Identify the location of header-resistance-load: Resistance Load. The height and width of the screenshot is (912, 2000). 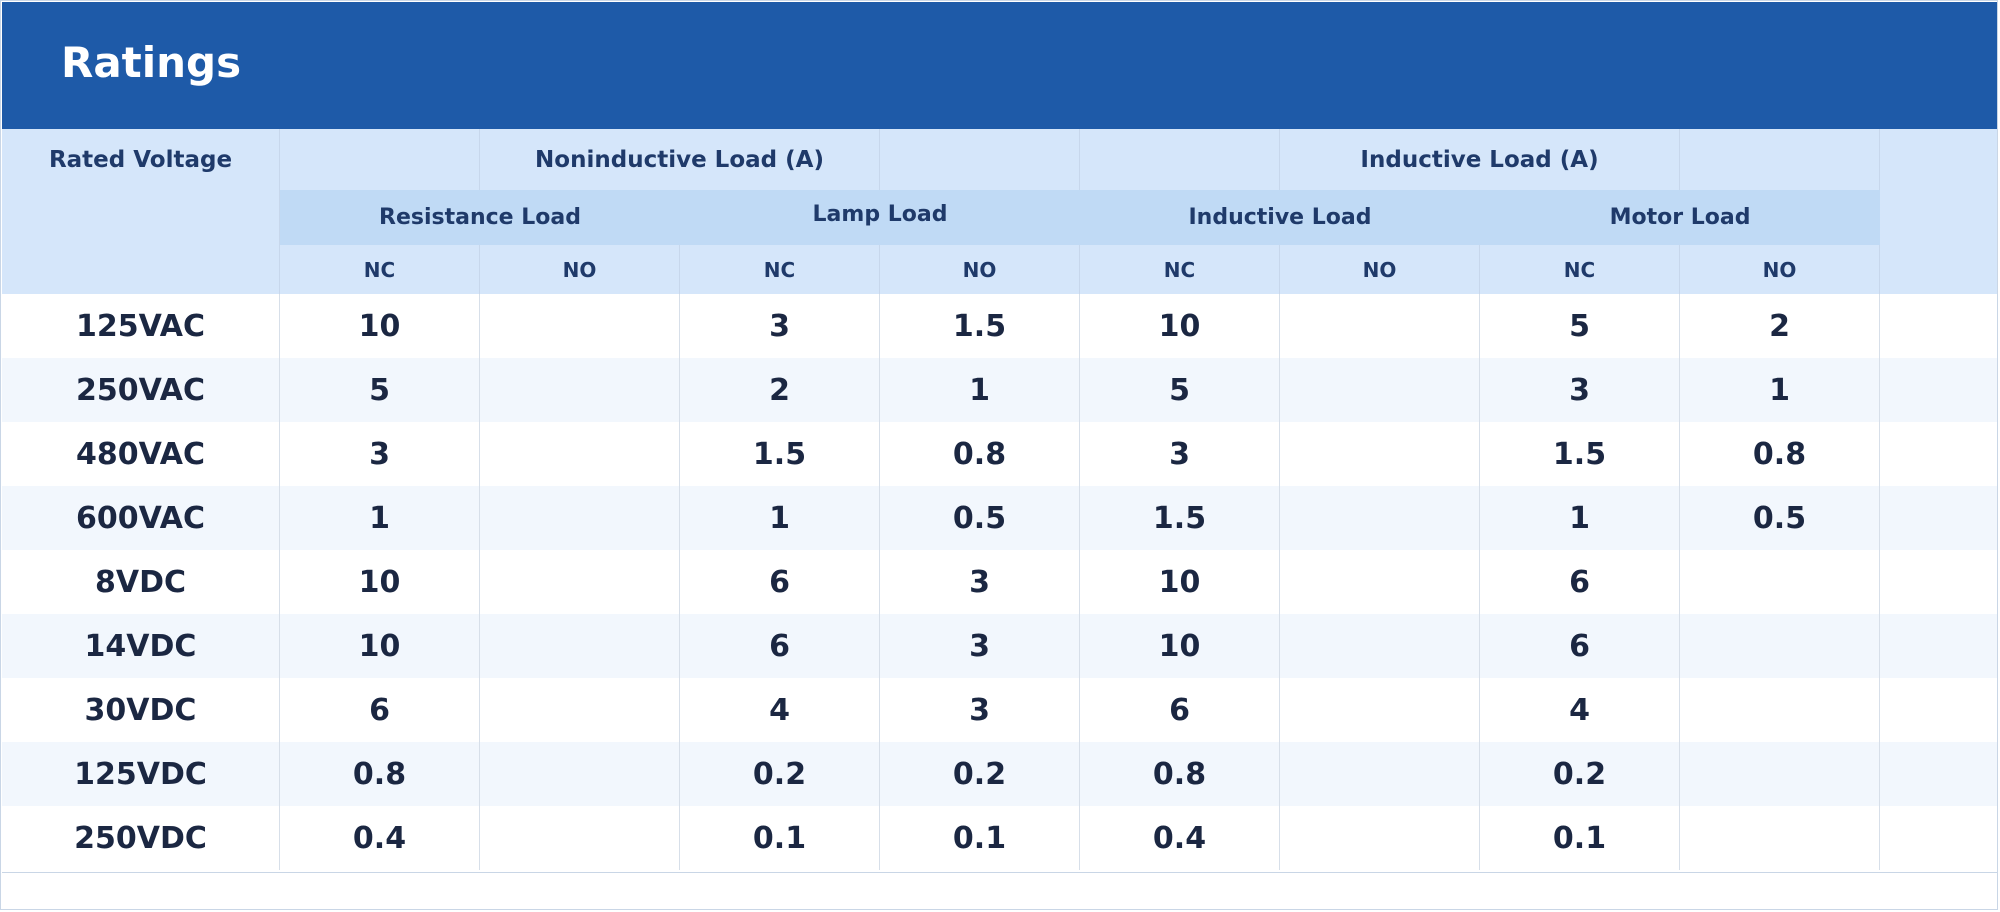
(480, 217).